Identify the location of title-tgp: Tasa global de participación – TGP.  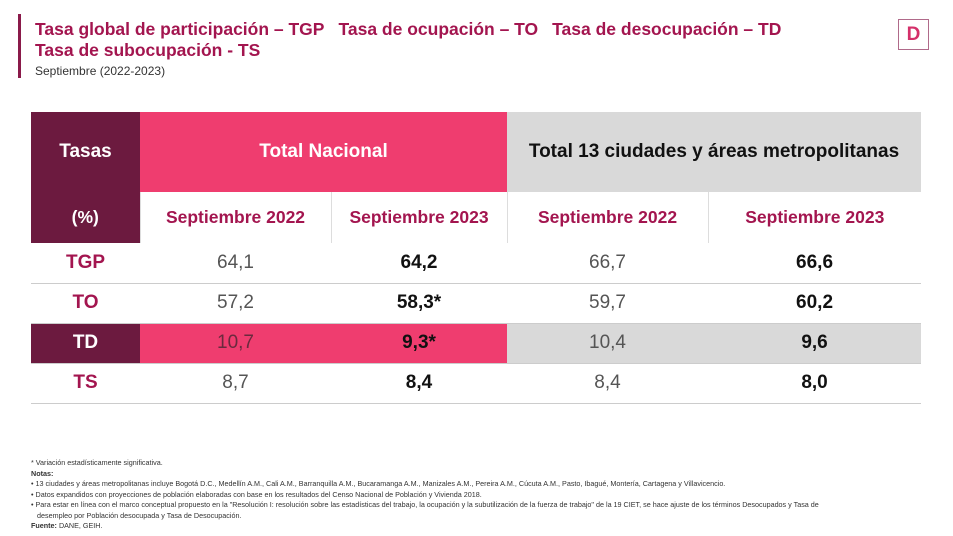
(180, 29).